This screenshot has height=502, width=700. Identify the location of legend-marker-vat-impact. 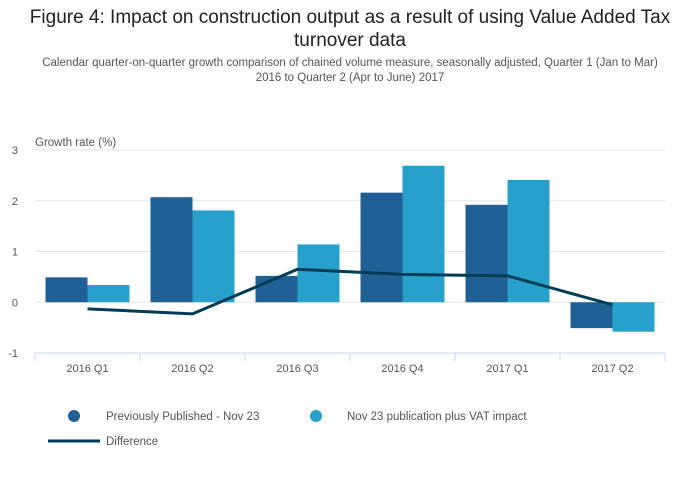
(316, 416).